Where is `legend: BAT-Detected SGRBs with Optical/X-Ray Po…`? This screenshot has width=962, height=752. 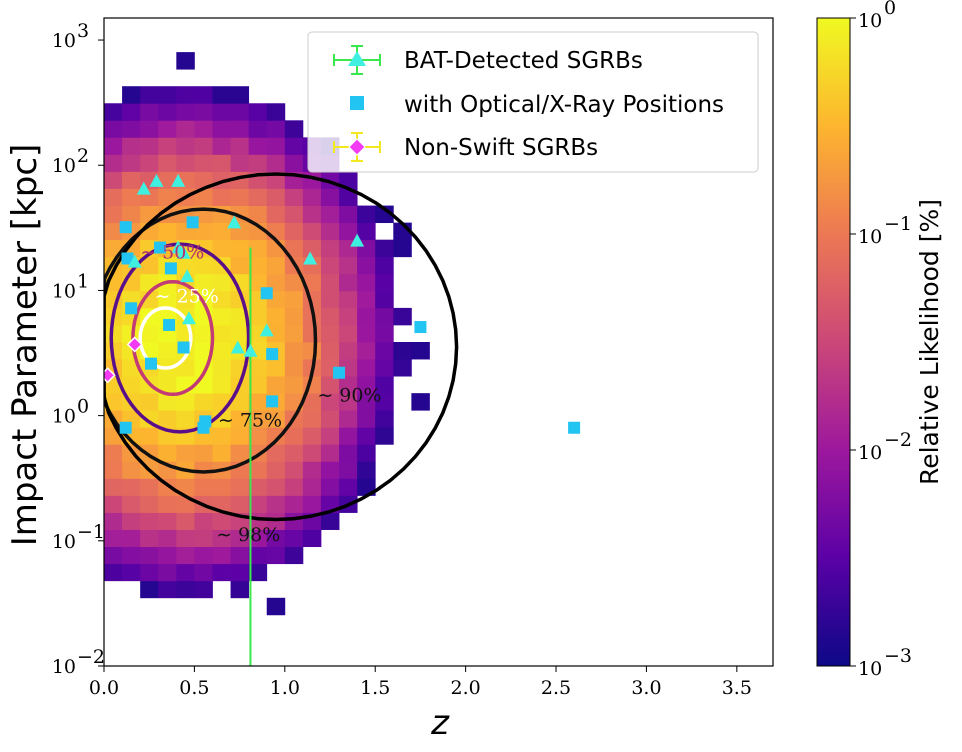
legend: BAT-Detected SGRBs with Optical/X-Ray Po… is located at coordinates (533, 102).